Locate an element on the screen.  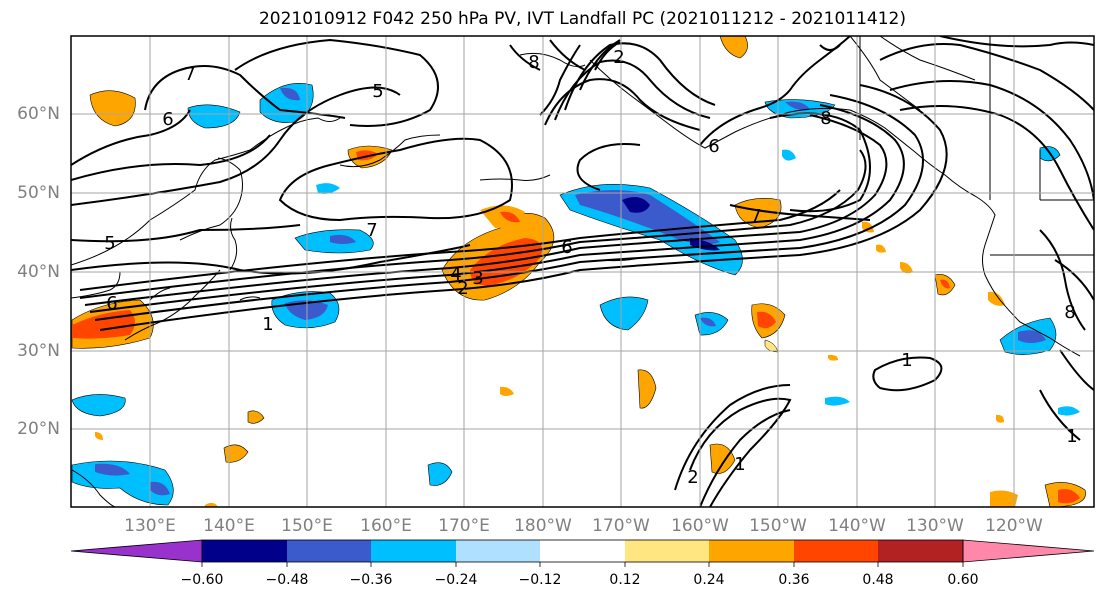
lon-label: 130°W is located at coordinates (935, 526).